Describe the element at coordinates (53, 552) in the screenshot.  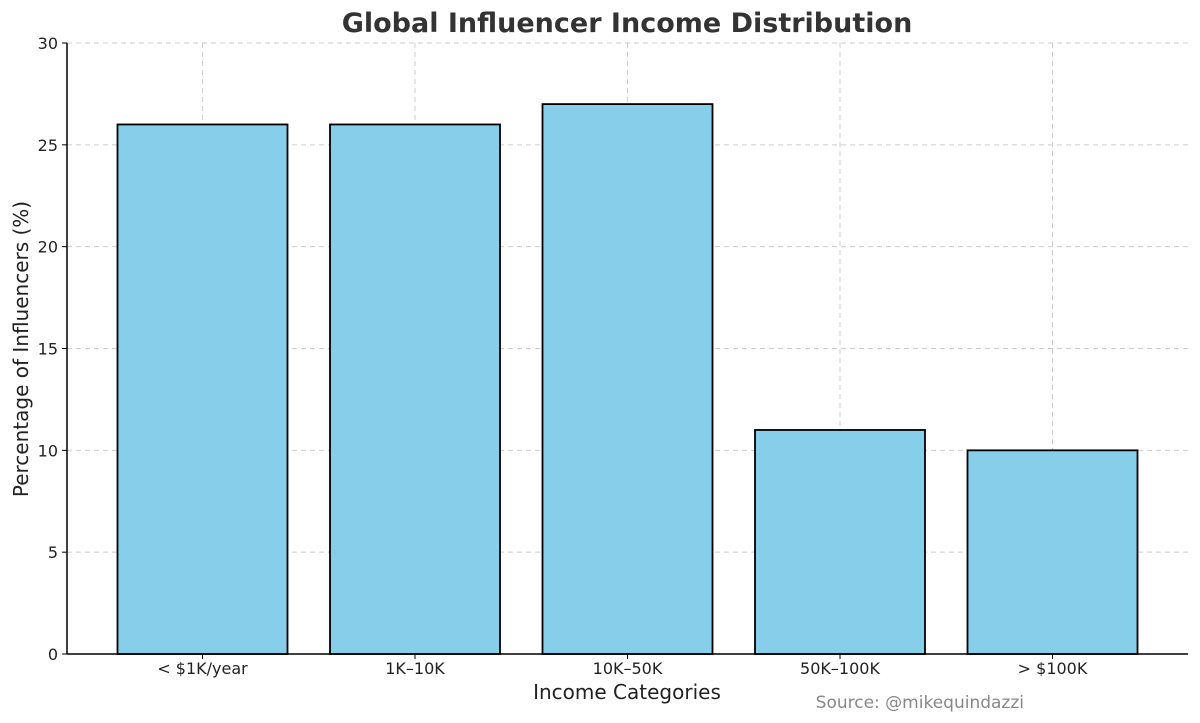
I see `y-tick-label: 5` at that location.